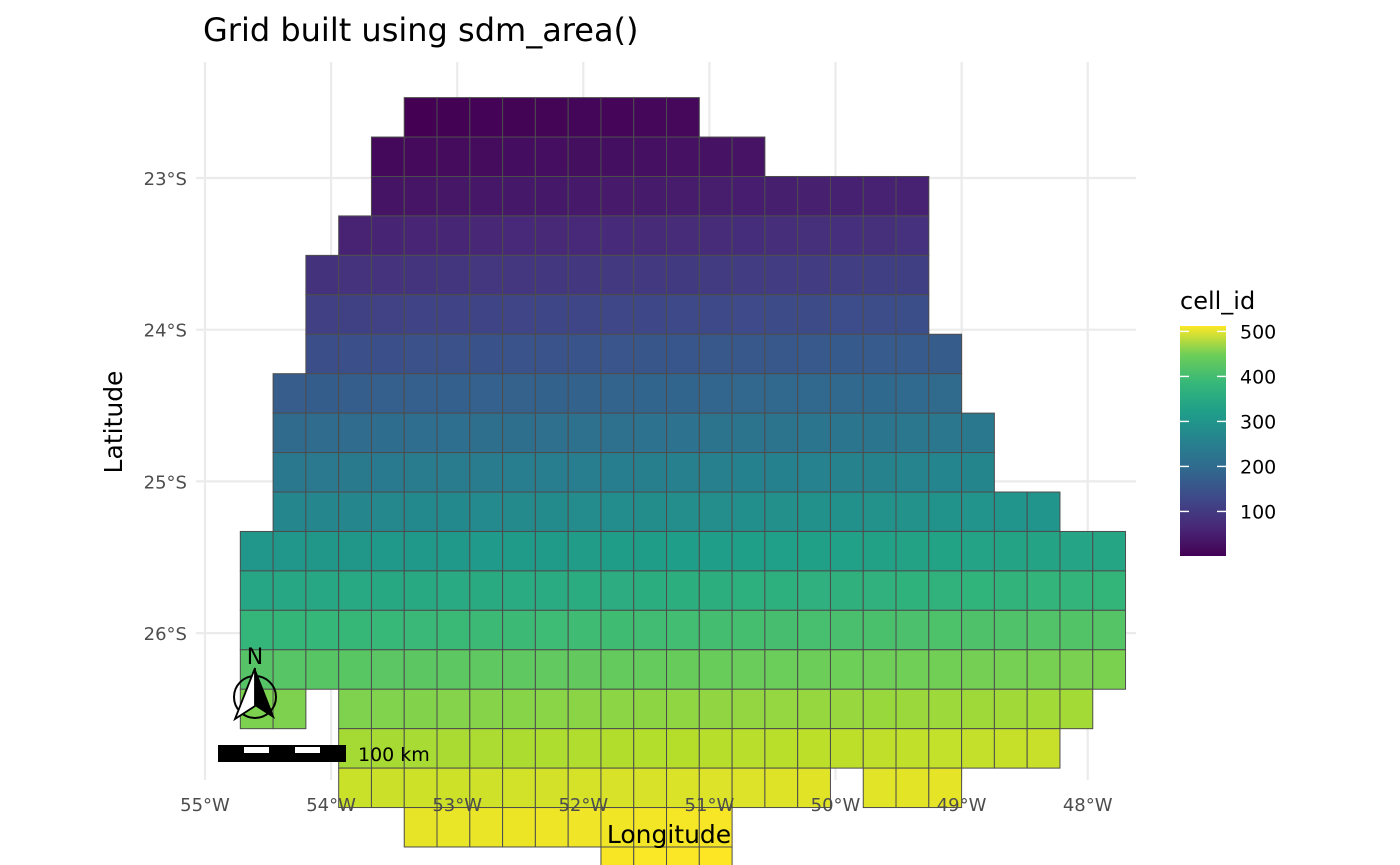  What do you see at coordinates (457, 805) in the screenshot?
I see `x-tick-label: 53°W` at bounding box center [457, 805].